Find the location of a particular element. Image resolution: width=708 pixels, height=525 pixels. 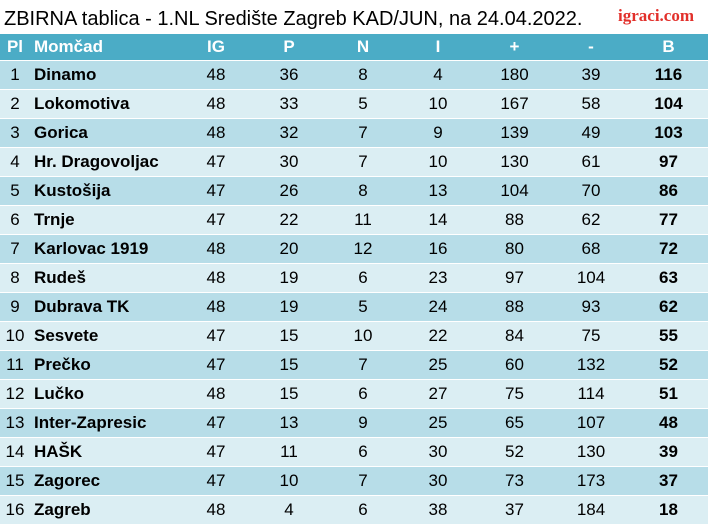

cell-losses: 13 is located at coordinates (438, 191).